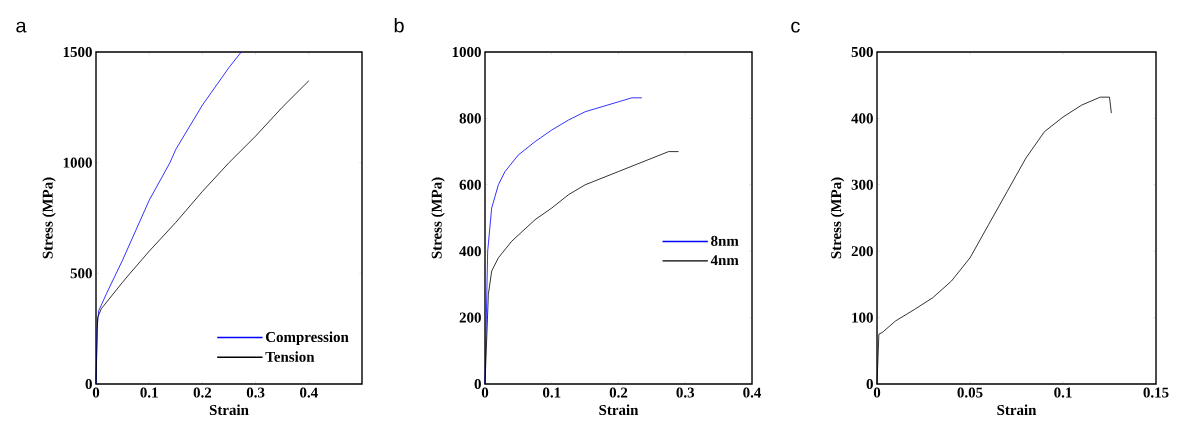 The height and width of the screenshot is (448, 1186). Describe the element at coordinates (307, 338) in the screenshot. I see `legend-label: Compression` at that location.